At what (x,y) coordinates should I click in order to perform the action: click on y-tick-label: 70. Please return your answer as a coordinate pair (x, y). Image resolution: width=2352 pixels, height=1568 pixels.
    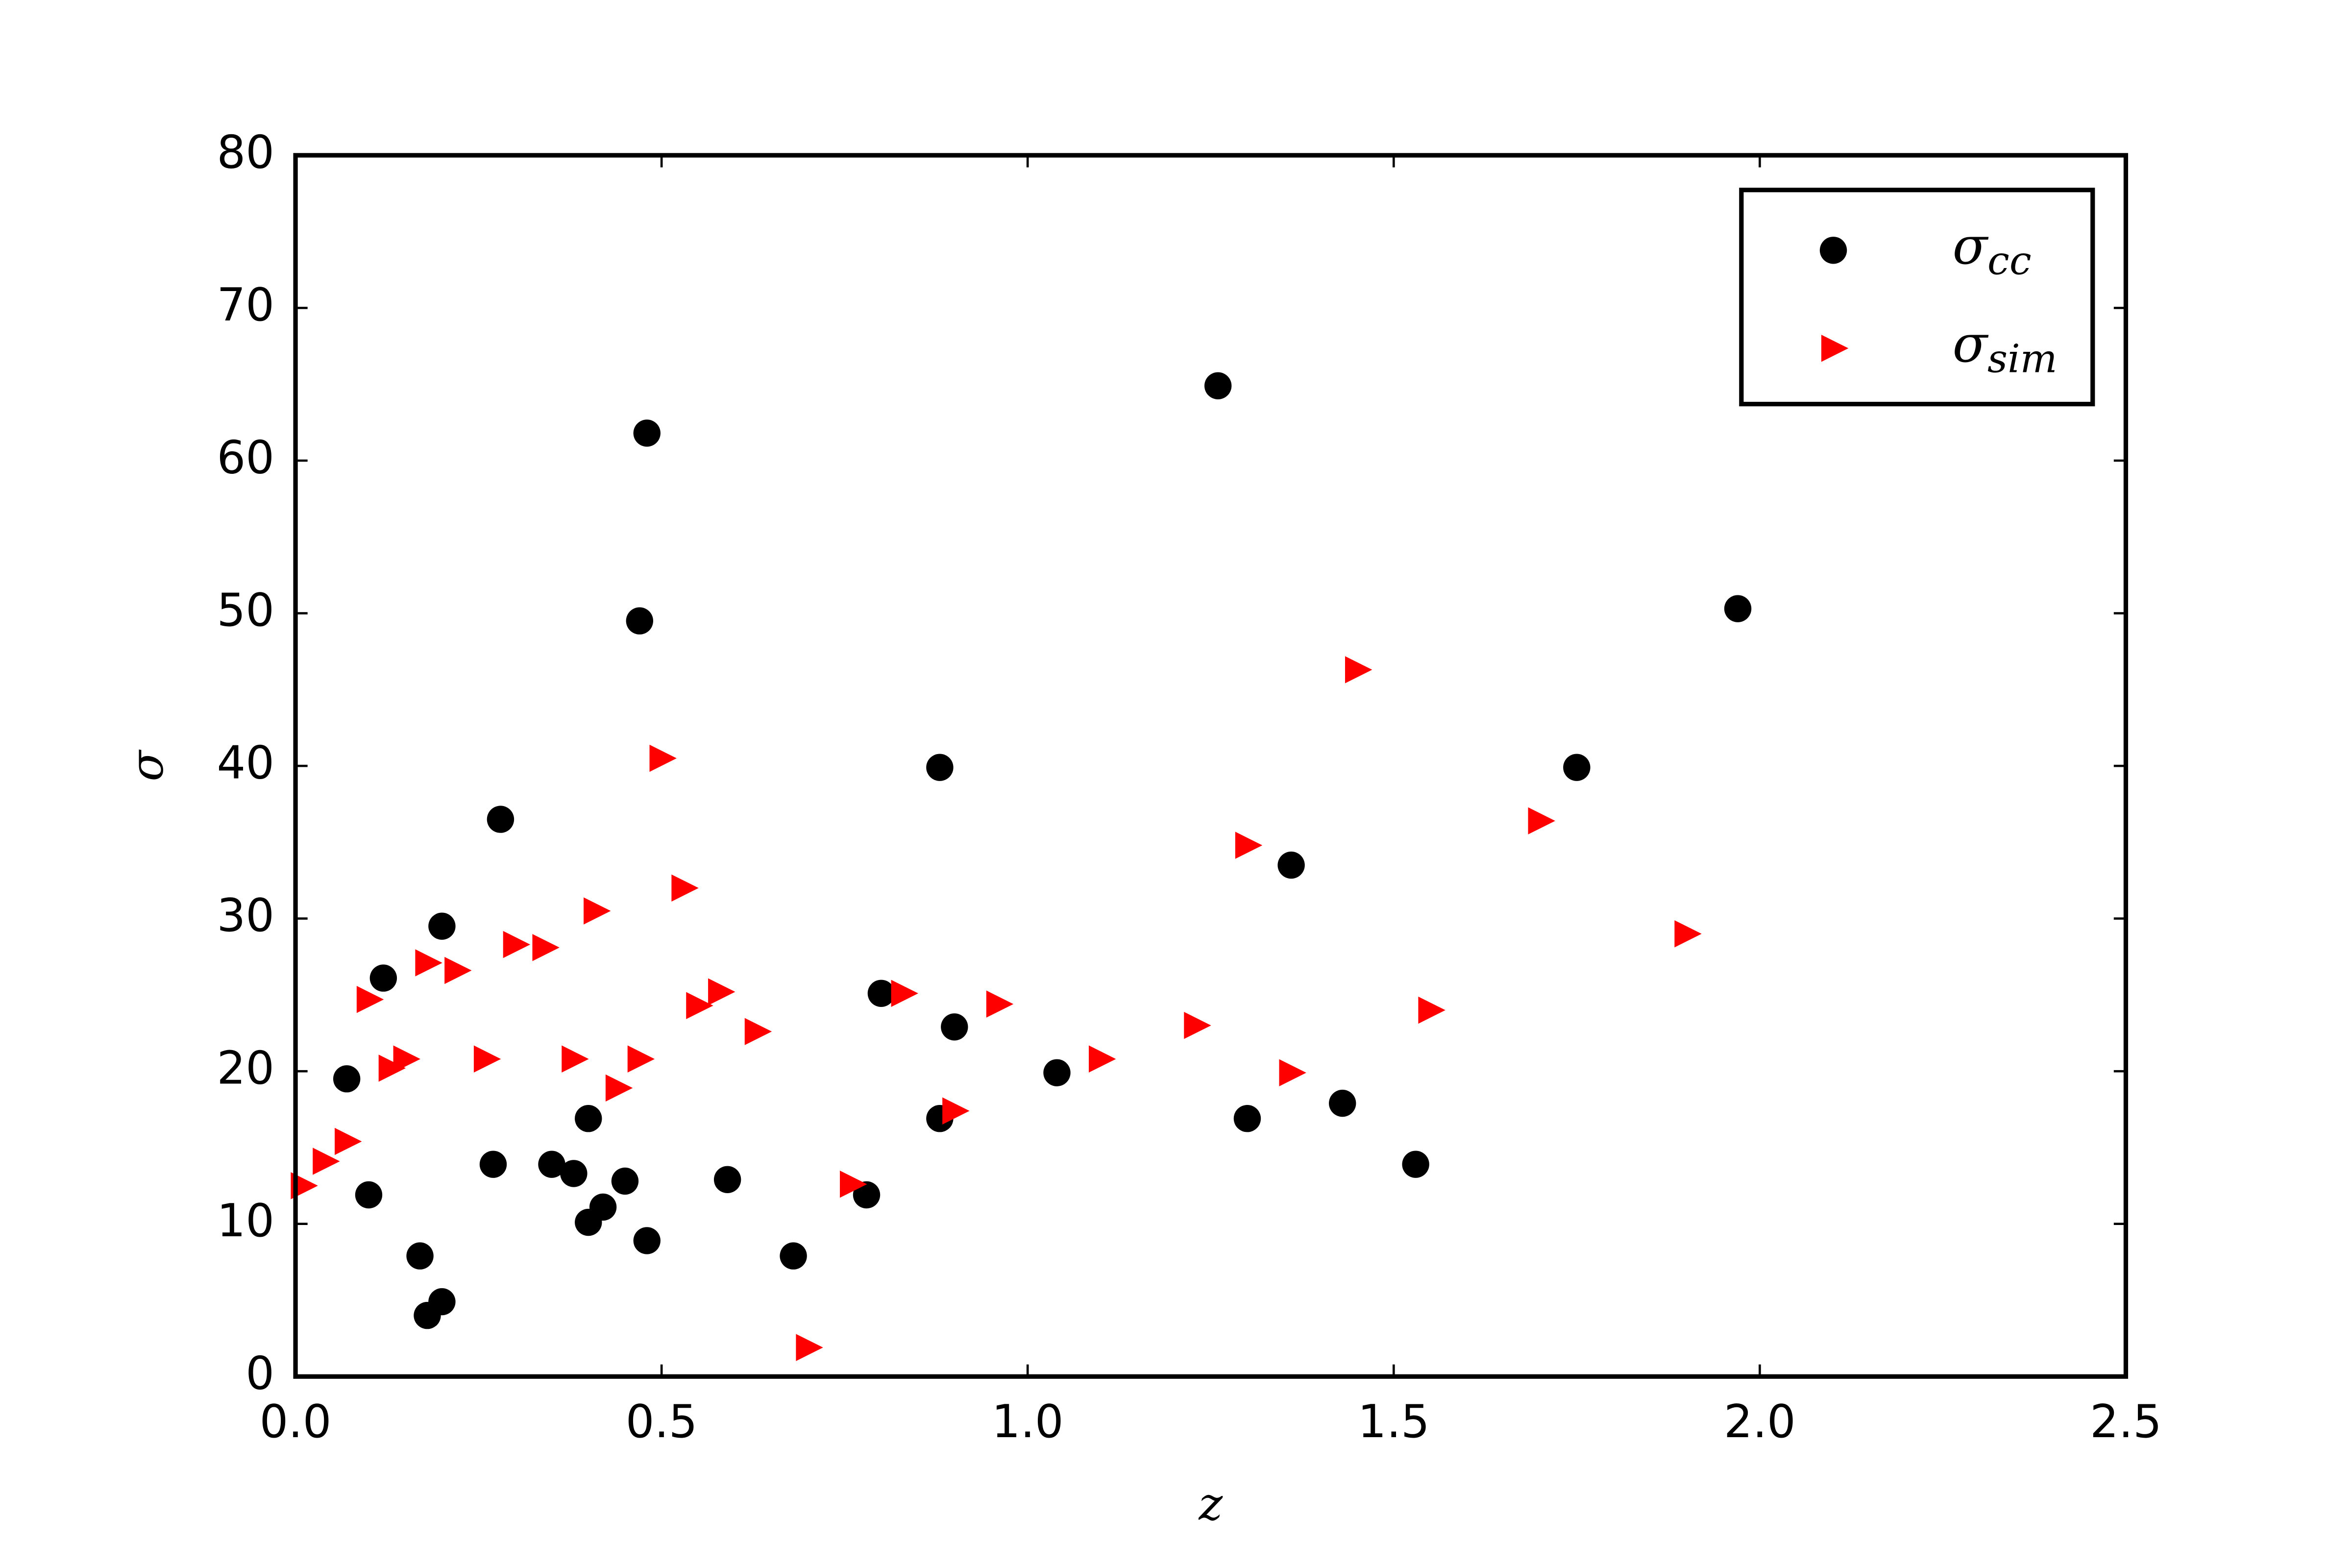
    Looking at the image, I should click on (245, 304).